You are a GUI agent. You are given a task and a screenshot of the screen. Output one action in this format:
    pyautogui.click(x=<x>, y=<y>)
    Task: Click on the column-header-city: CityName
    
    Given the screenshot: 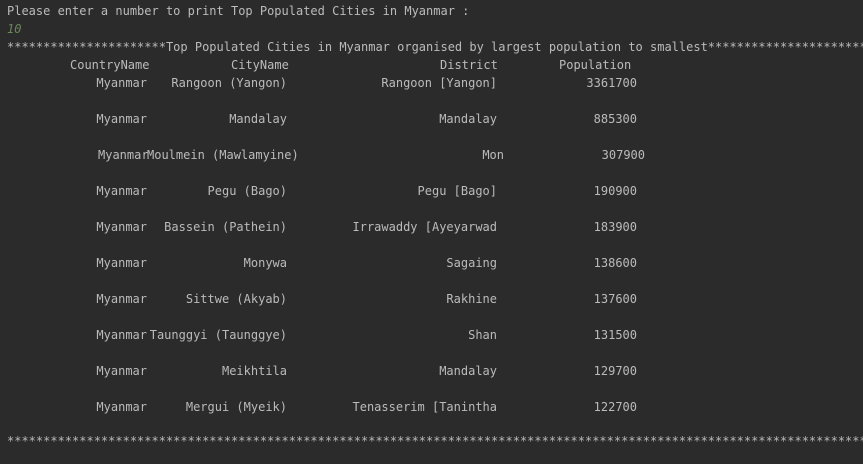 What is the action you would take?
    pyautogui.click(x=260, y=65)
    